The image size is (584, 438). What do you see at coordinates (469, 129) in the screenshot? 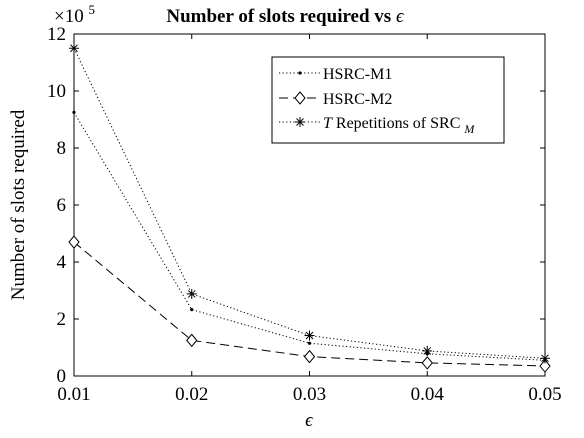
I see `legend-label-t-sub: M` at bounding box center [469, 129].